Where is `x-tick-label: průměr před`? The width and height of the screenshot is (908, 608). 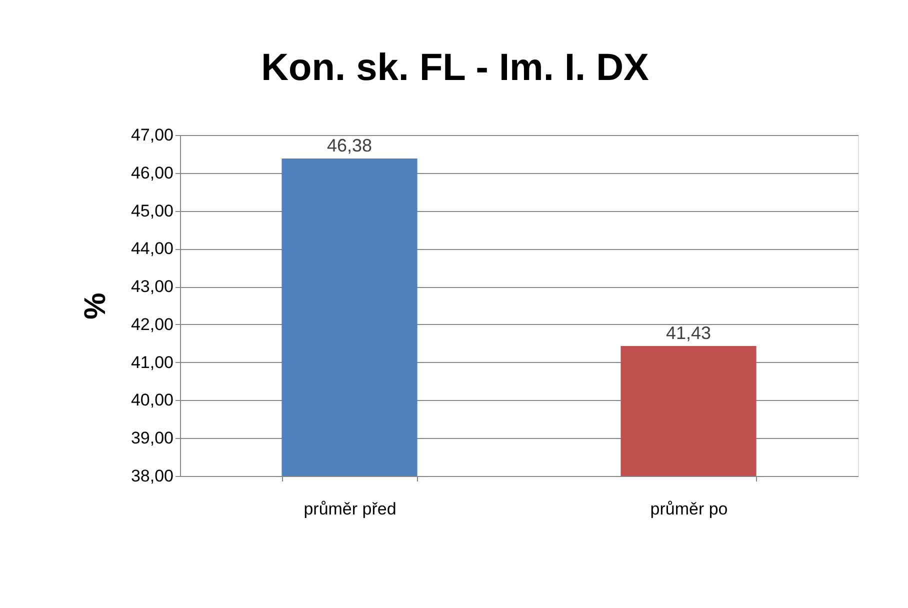
x-tick-label: průměr před is located at coordinates (350, 509).